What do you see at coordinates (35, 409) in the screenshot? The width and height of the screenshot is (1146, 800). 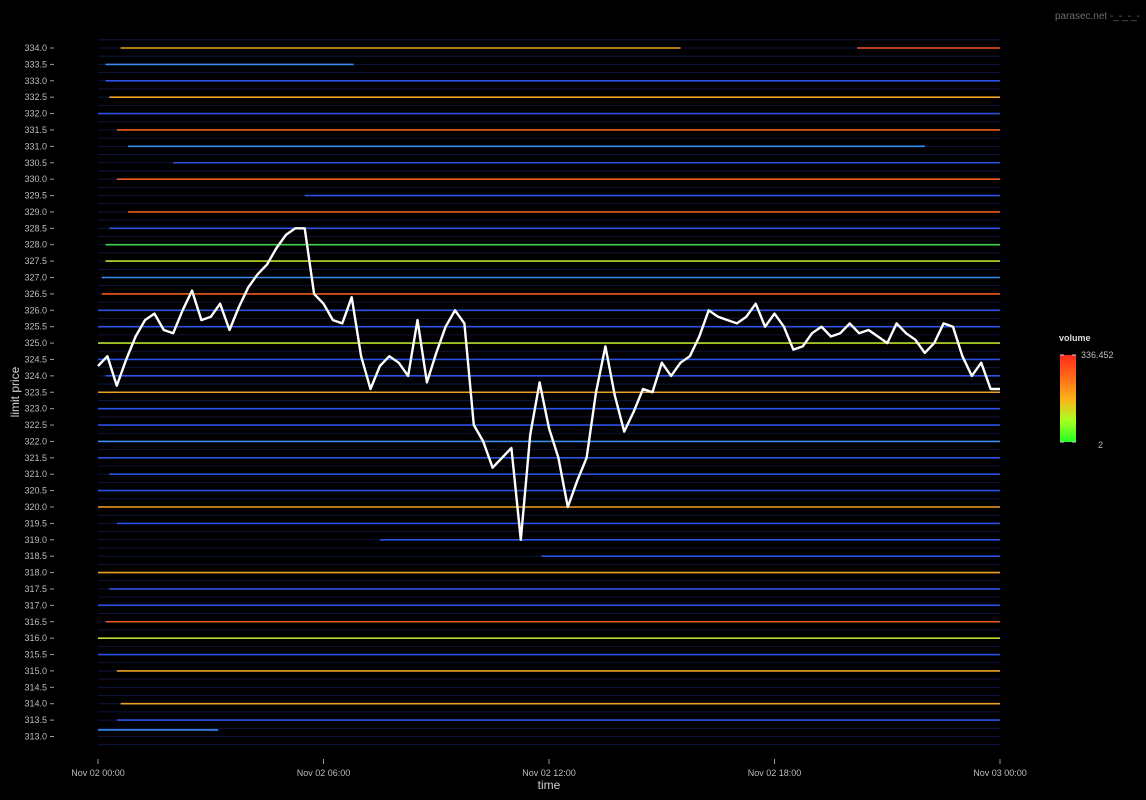 I see `y-tick-label: 323.0` at bounding box center [35, 409].